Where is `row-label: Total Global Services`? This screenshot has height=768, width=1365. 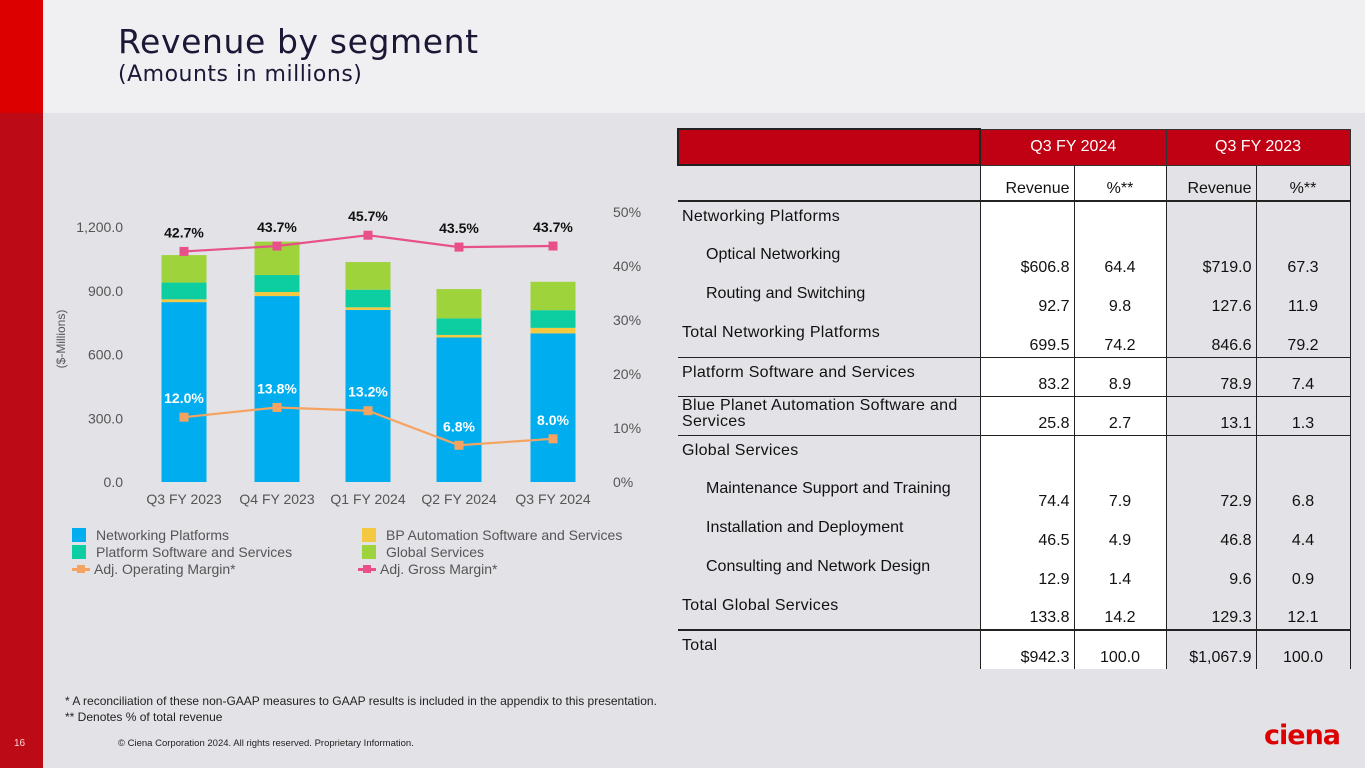
row-label: Total Global Services is located at coordinates (829, 610).